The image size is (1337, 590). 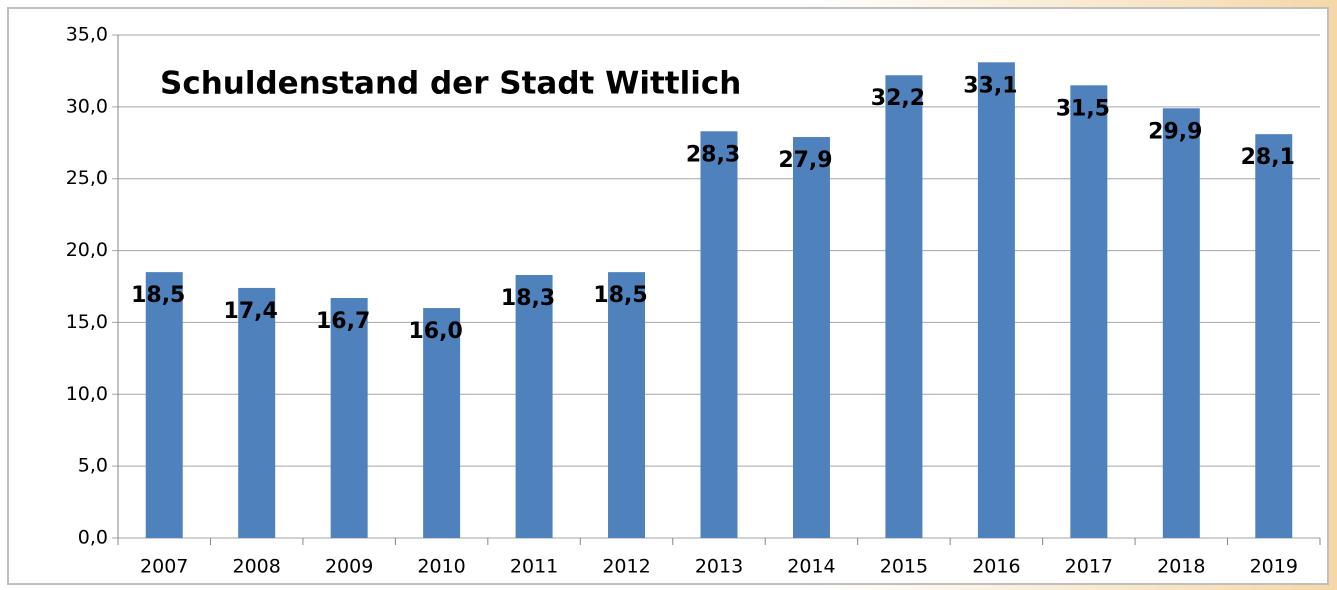 What do you see at coordinates (1181, 567) in the screenshot?
I see `x-tick-label: 2018` at bounding box center [1181, 567].